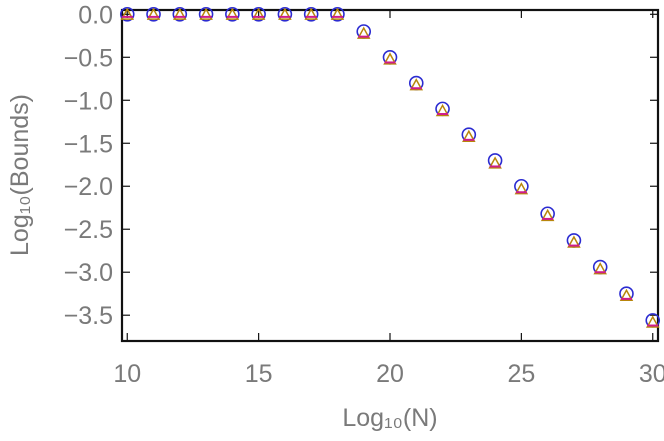  Describe the element at coordinates (88, 58) in the screenshot. I see `y-tick-label: −0.5` at that location.